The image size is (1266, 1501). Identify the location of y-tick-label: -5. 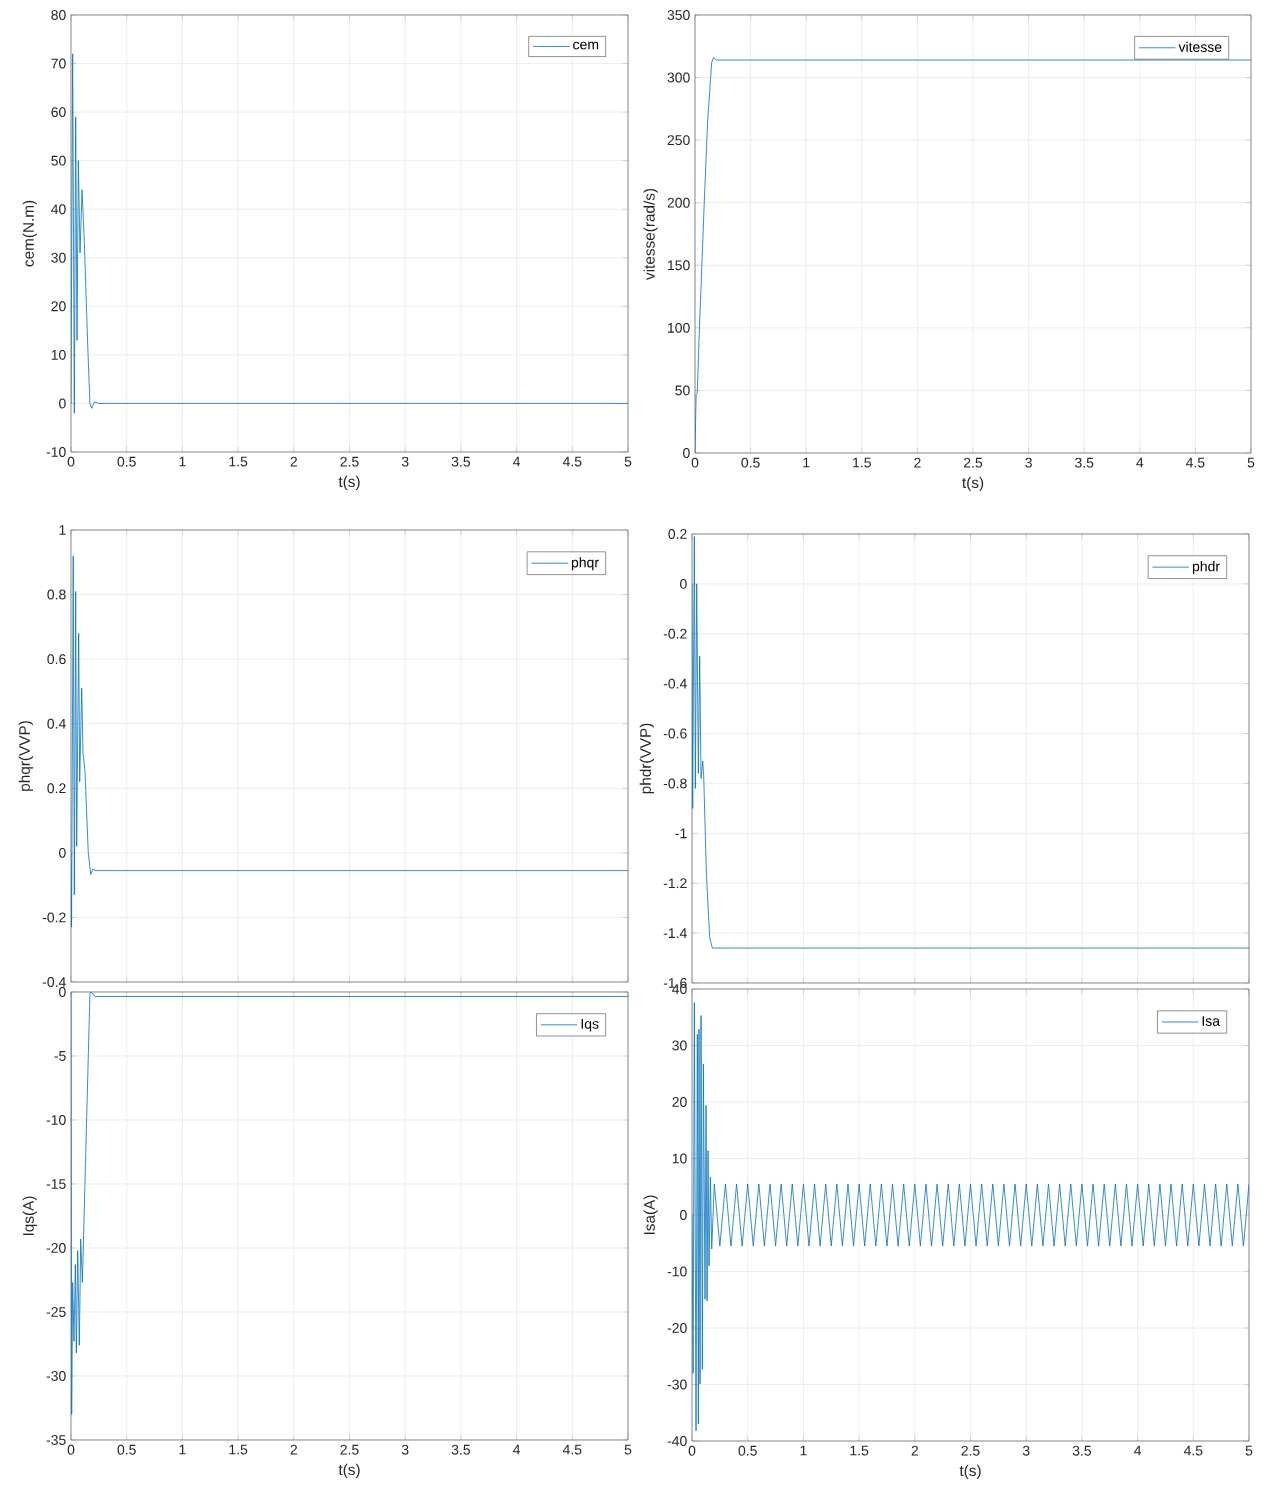
(60, 1056).